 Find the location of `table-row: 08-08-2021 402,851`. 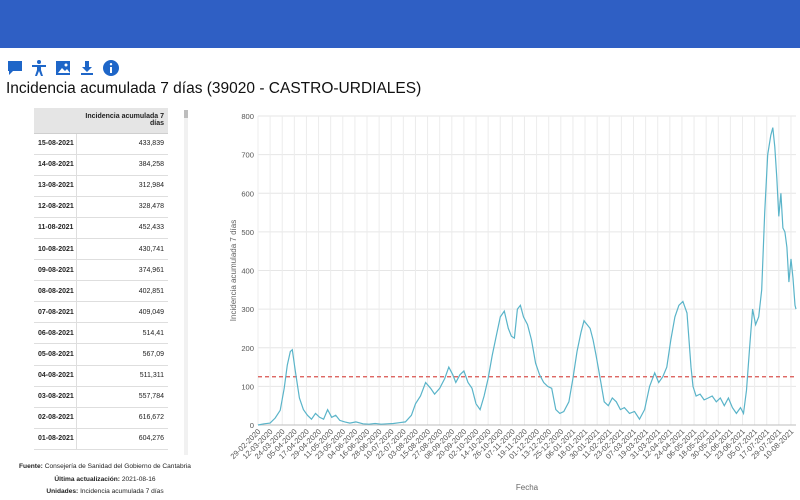

table-row: 08-08-2021 402,851 is located at coordinates (101, 291).